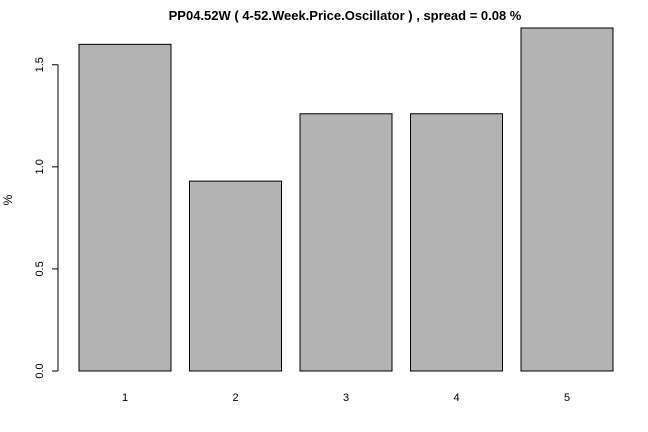  Describe the element at coordinates (40, 64) in the screenshot. I see `y-tick-label: 1.5` at that location.